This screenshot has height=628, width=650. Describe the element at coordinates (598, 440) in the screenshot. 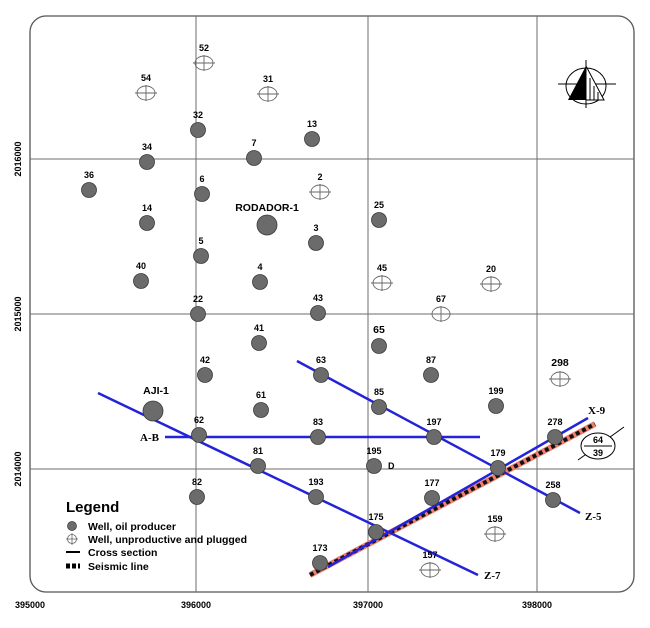

I see `seismic-line-label-top: 64` at that location.